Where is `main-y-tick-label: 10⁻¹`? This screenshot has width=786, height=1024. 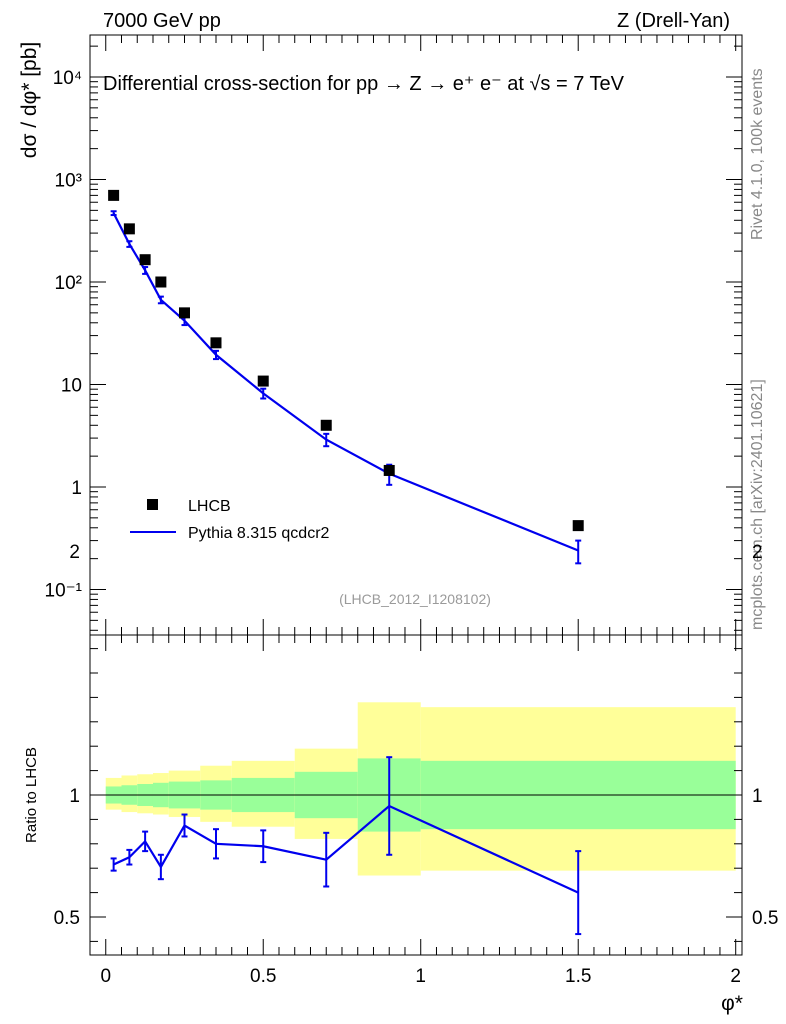 main-y-tick-label: 10⁻¹ is located at coordinates (64, 591).